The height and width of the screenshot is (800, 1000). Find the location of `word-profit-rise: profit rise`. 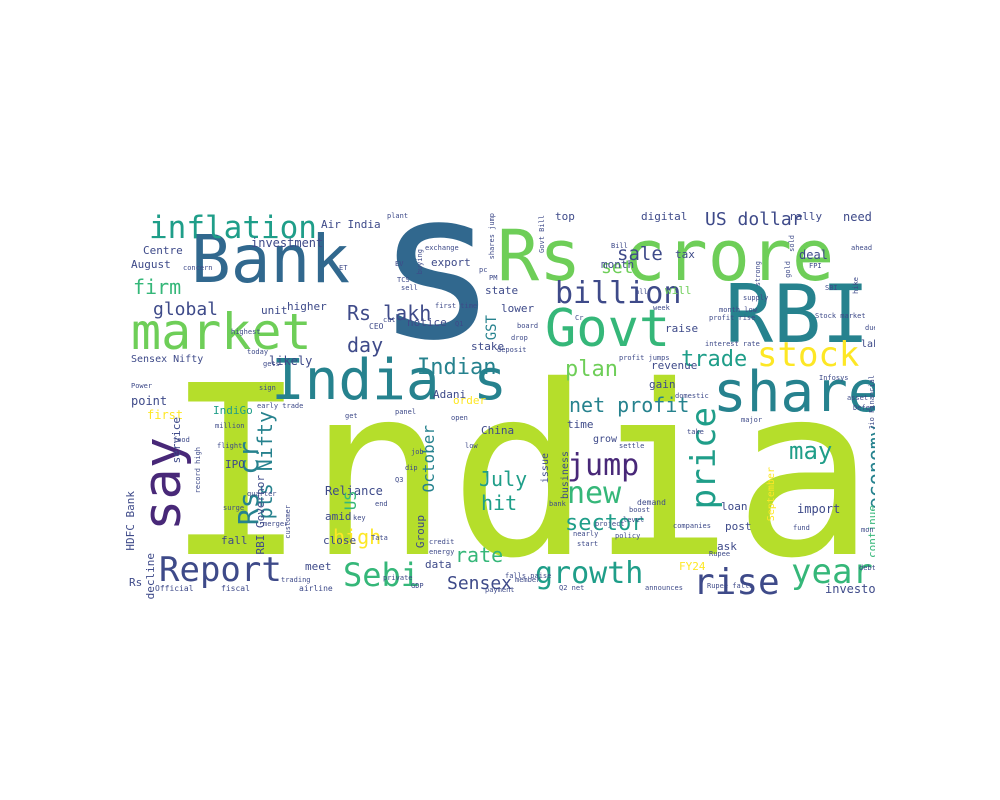

word-profit-rise: profit rise is located at coordinates (732, 318).